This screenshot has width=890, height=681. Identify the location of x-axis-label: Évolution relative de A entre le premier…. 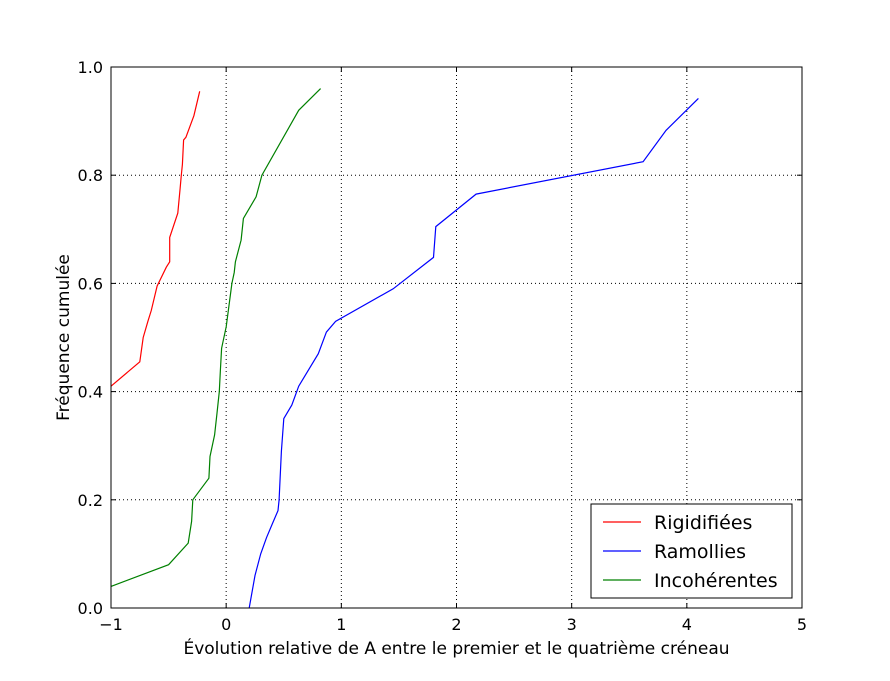
(456, 648).